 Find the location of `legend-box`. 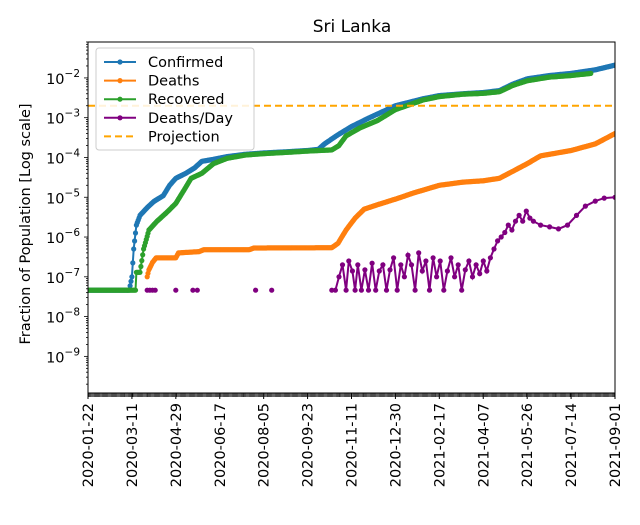

legend-box is located at coordinates (175, 99).